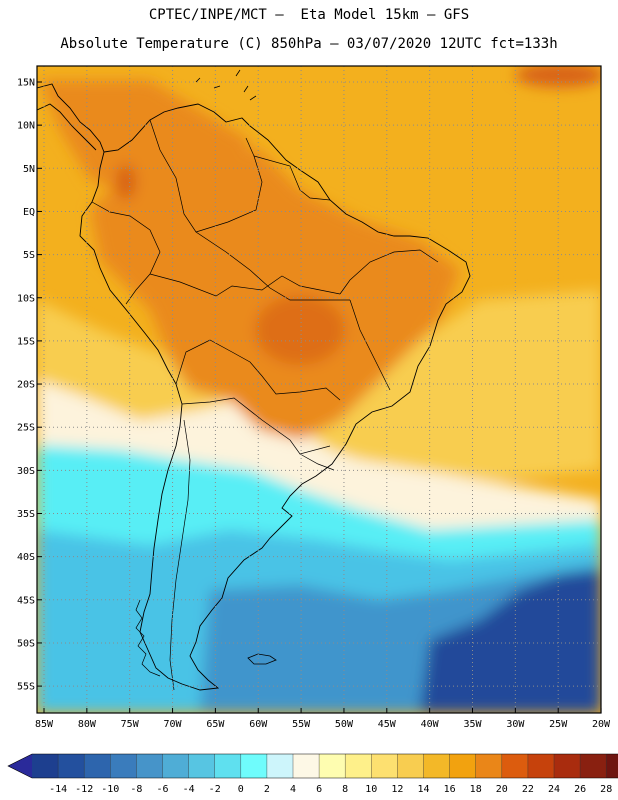 Image resolution: width=618 pixels, height=800 pixels. Describe the element at coordinates (84, 789) in the screenshot. I see `colorbar-label: -12` at that location.